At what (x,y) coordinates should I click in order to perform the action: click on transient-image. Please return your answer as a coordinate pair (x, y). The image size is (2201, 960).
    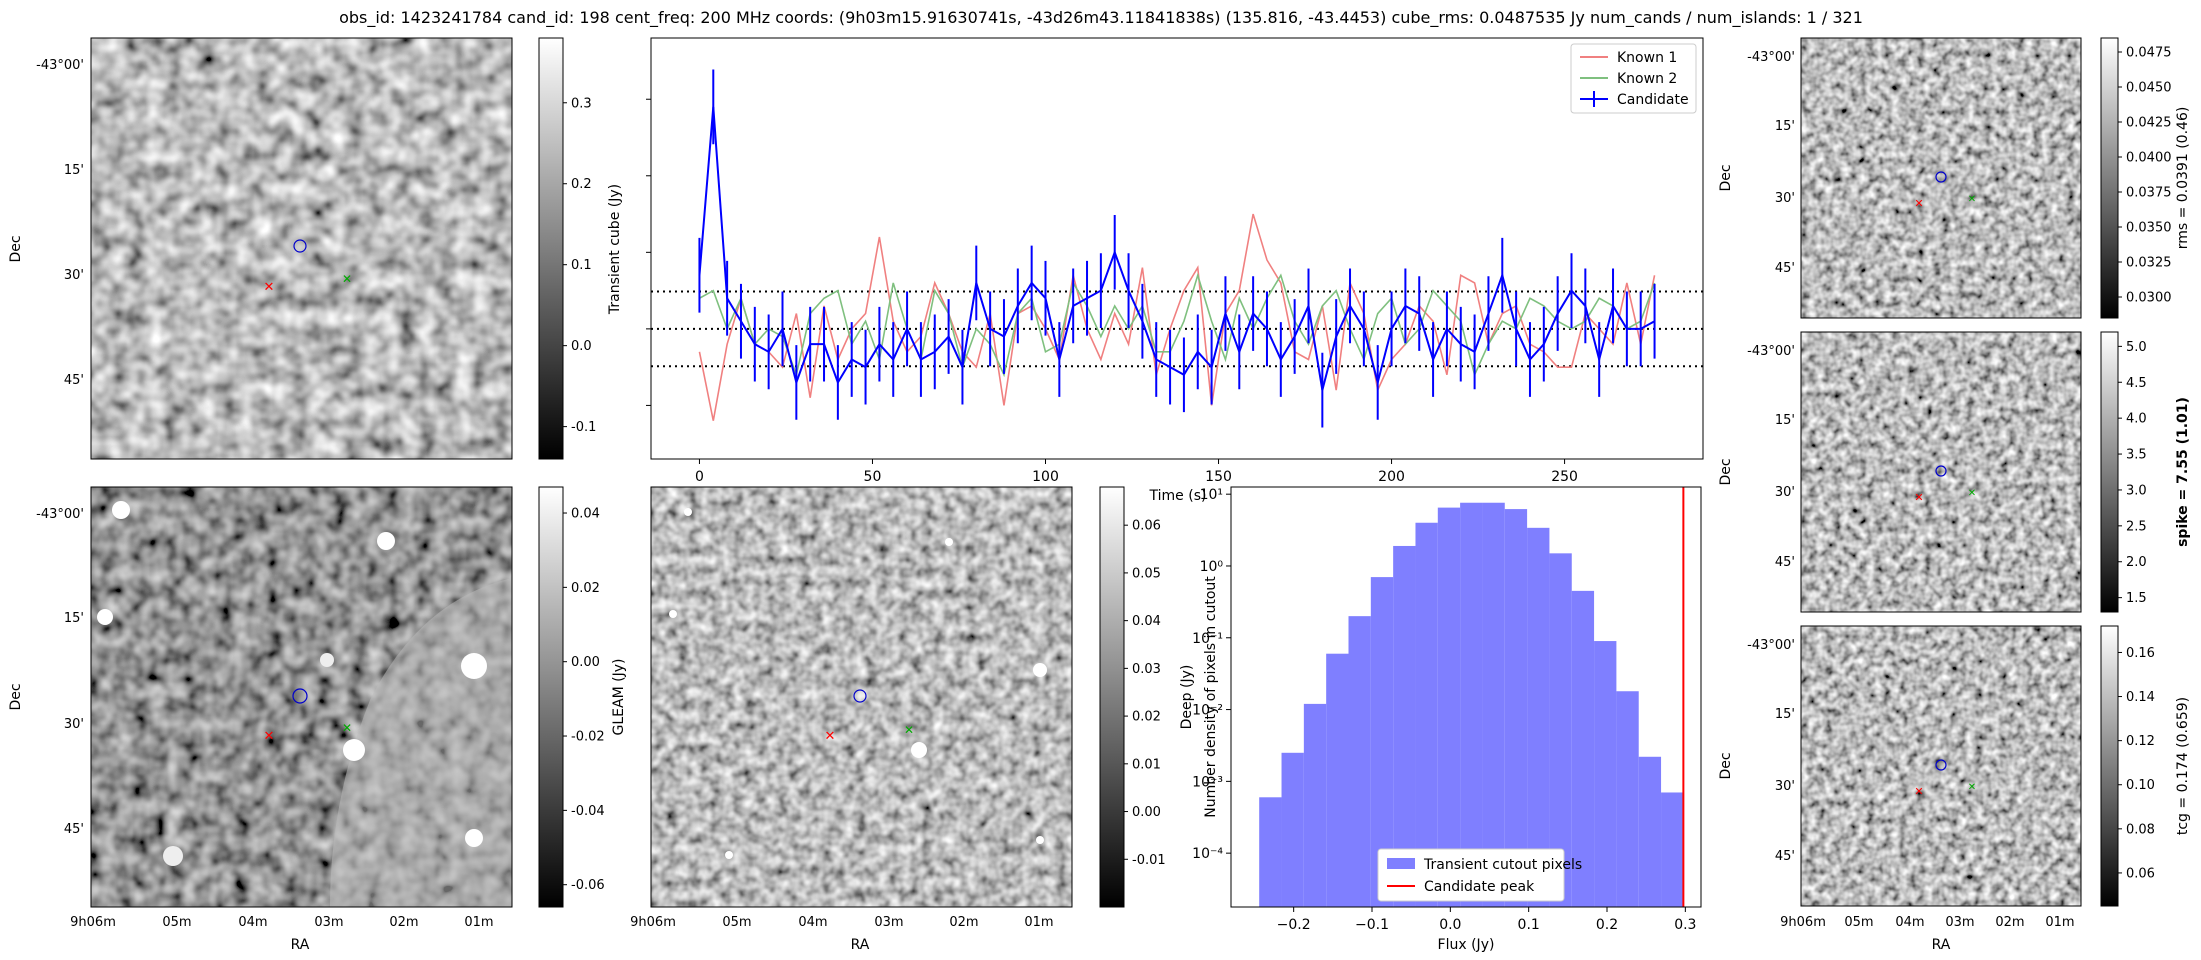
    Looking at the image, I should click on (301, 248).